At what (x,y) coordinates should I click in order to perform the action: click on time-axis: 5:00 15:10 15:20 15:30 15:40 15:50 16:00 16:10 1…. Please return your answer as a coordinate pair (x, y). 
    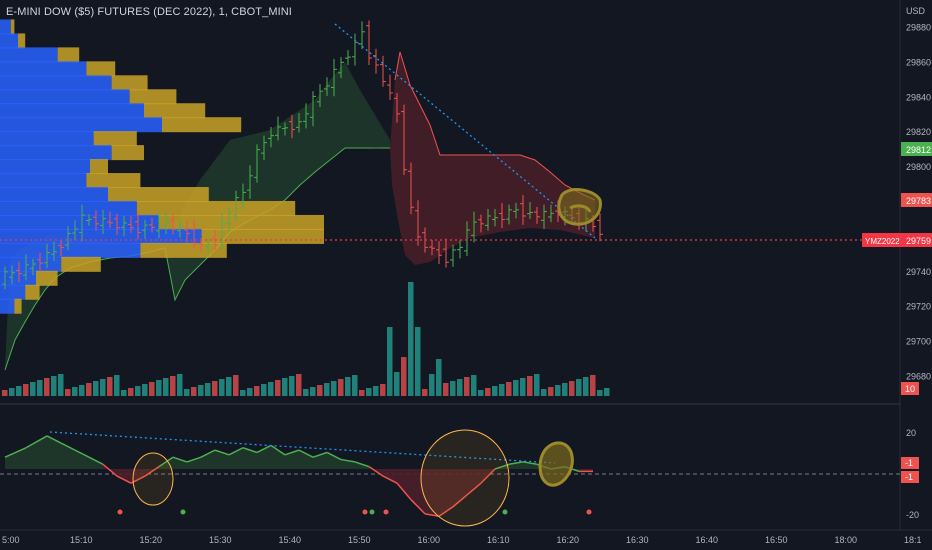
    Looking at the image, I should click on (462, 540).